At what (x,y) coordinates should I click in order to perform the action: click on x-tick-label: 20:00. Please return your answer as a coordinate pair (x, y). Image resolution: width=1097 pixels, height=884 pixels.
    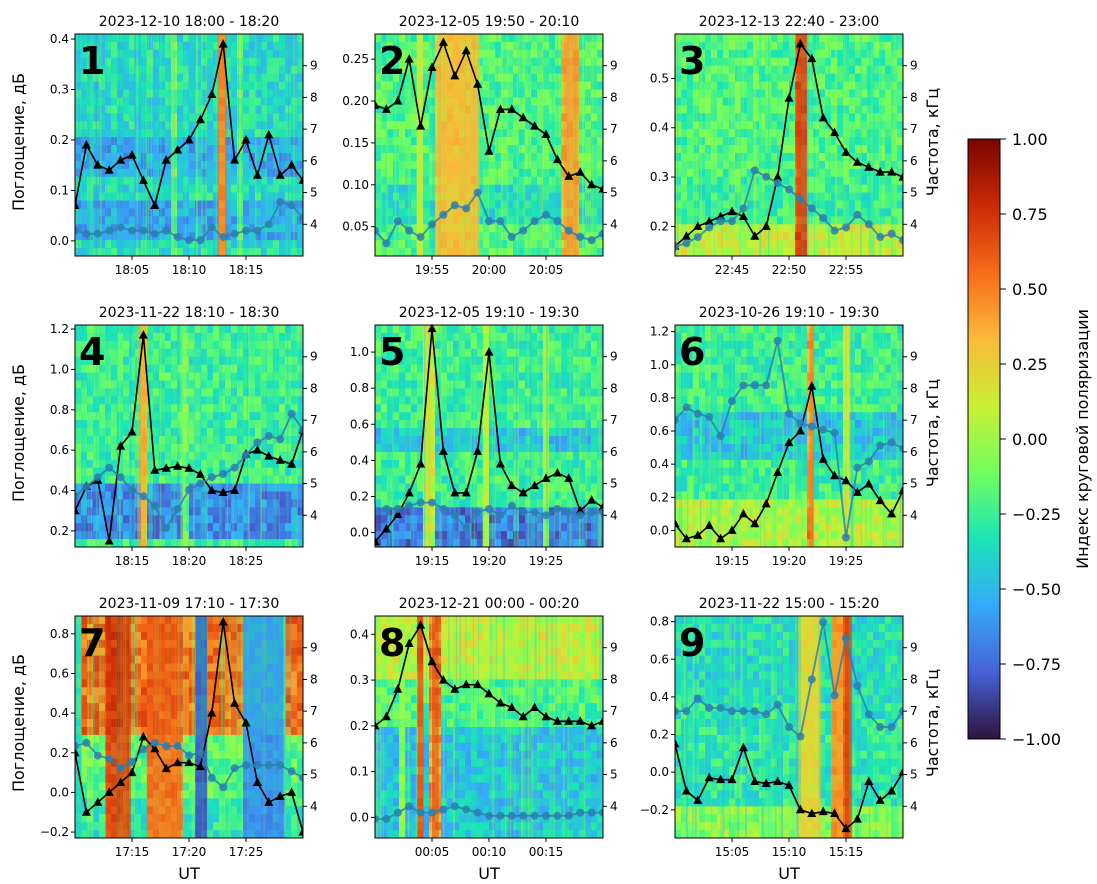
    Looking at the image, I should click on (489, 270).